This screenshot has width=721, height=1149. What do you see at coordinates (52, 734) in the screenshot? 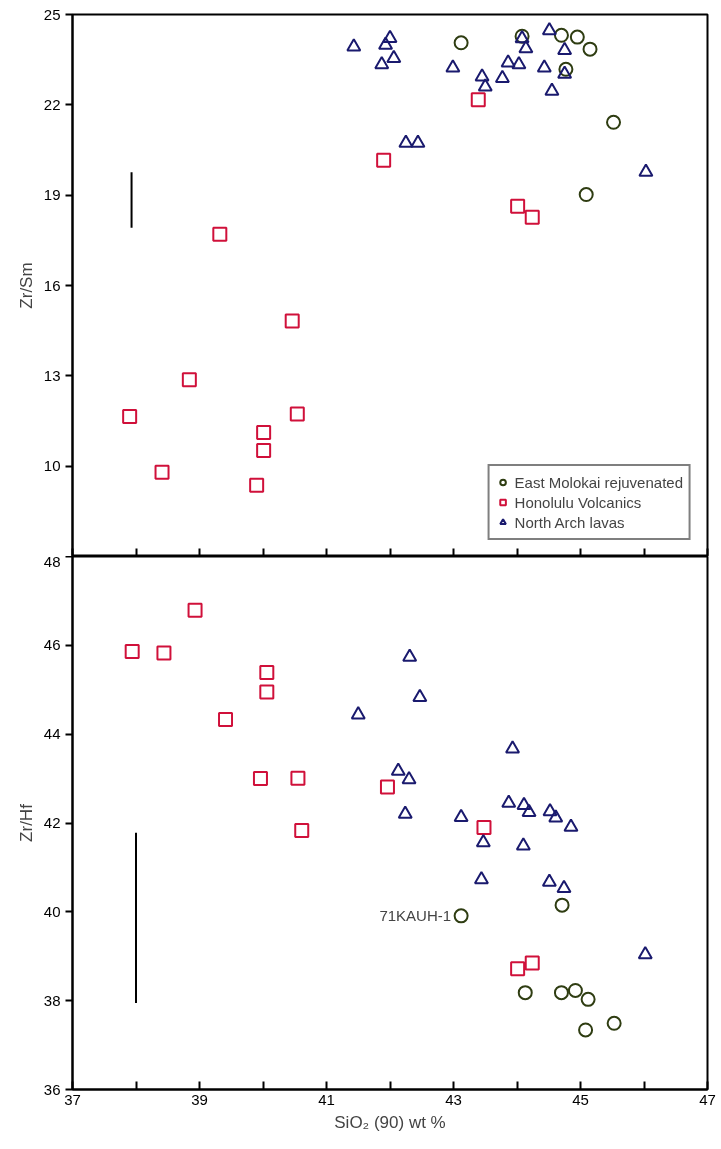
I see `y-tick-label: 44` at bounding box center [52, 734].